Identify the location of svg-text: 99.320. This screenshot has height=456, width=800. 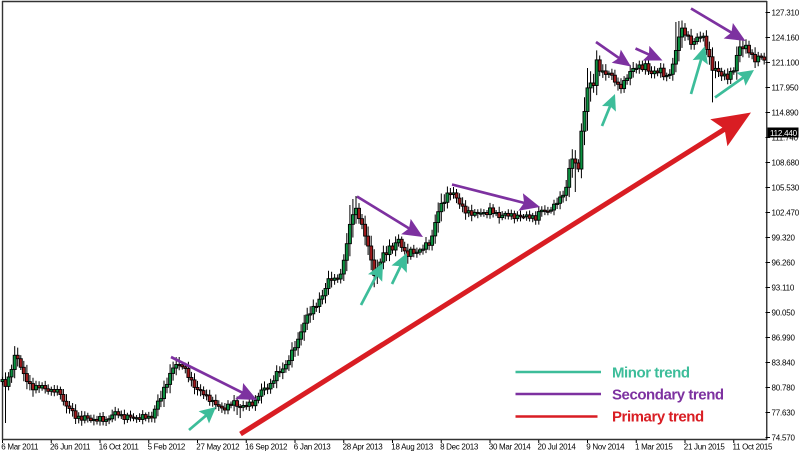
(784, 238).